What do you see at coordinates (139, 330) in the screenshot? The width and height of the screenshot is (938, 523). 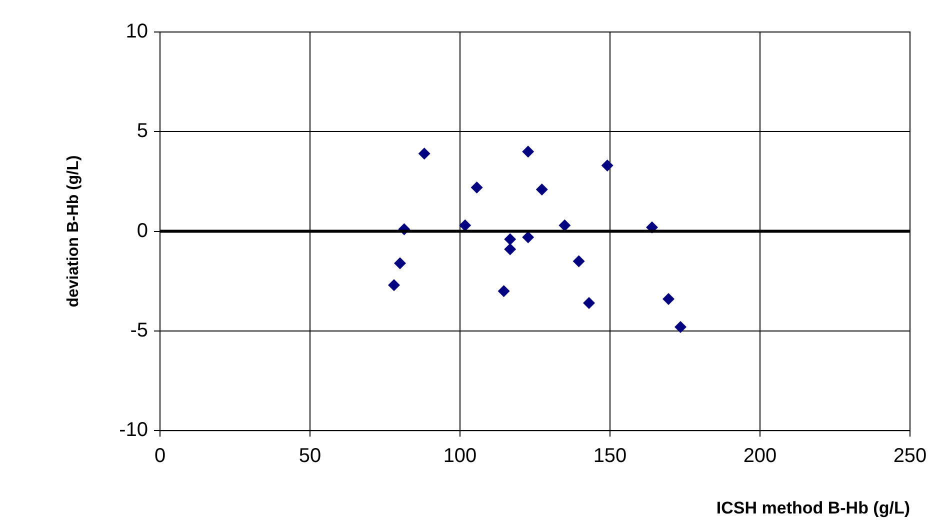 I see `y-tick-label: -5` at bounding box center [139, 330].